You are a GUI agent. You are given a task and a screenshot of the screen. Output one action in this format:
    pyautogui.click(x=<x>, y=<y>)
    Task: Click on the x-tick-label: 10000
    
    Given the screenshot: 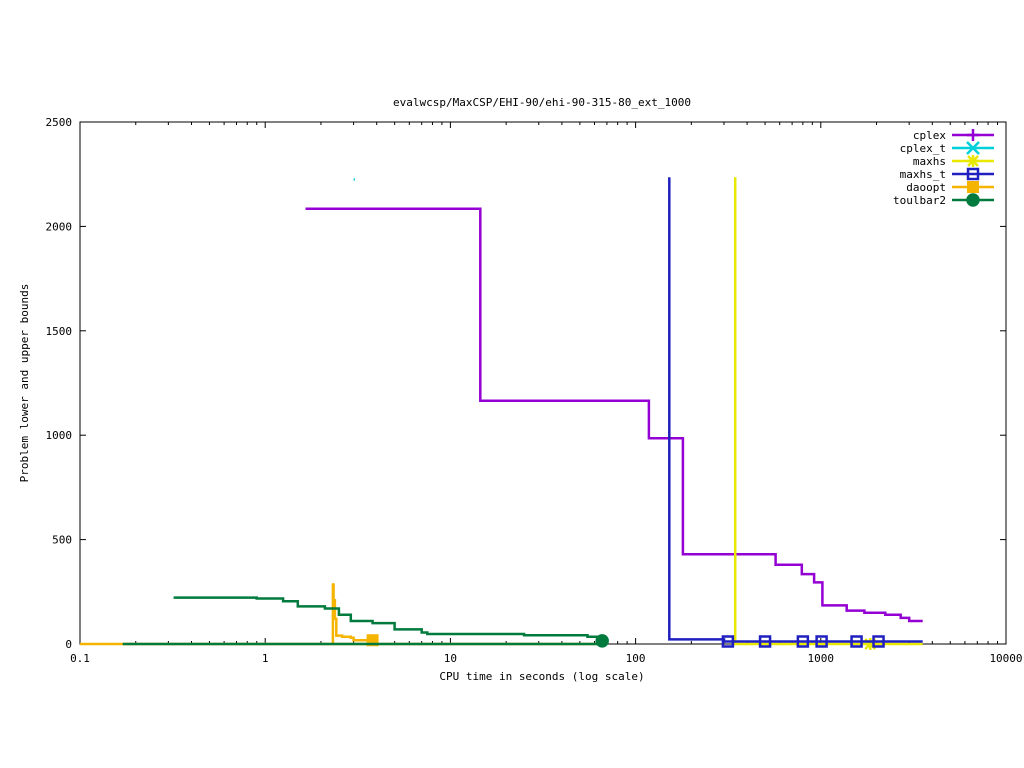 What is the action you would take?
    pyautogui.click(x=1005, y=658)
    